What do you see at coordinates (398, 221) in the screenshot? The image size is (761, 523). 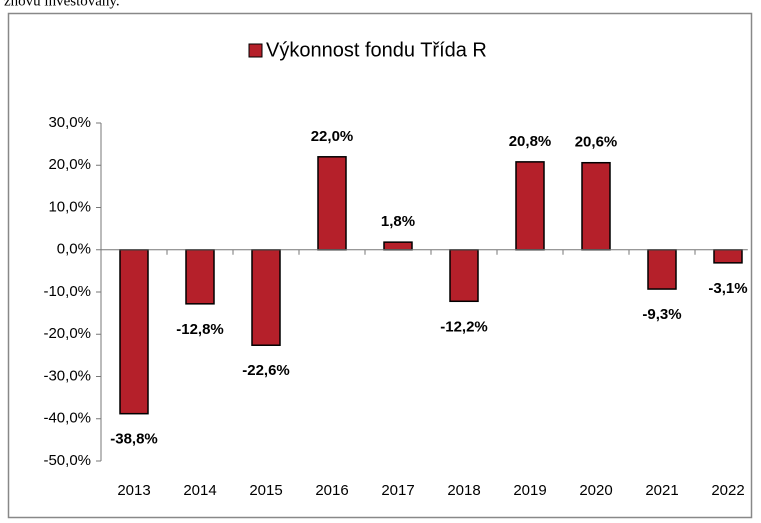 I see `value-label: 1,8%` at bounding box center [398, 221].